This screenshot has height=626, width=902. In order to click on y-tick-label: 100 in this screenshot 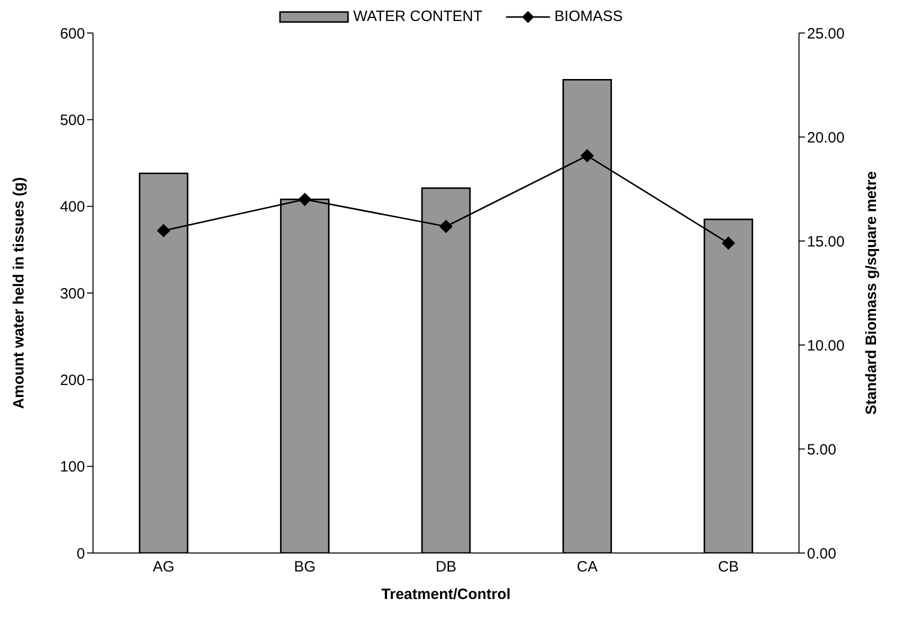, I will do `click(72, 467)`.